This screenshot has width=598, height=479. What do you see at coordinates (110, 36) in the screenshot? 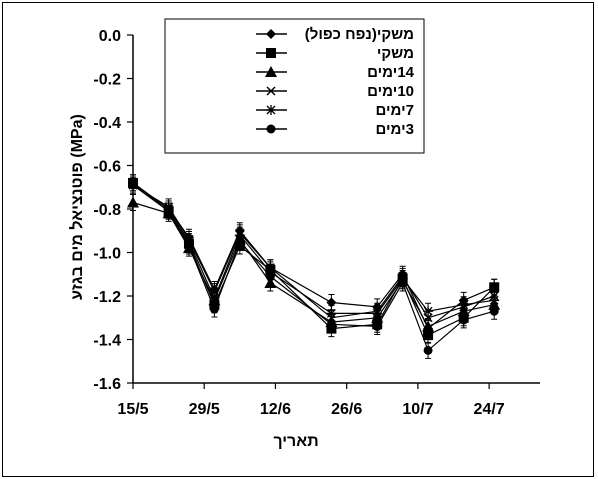
I see `y-tick-label: 0.0` at bounding box center [110, 36].